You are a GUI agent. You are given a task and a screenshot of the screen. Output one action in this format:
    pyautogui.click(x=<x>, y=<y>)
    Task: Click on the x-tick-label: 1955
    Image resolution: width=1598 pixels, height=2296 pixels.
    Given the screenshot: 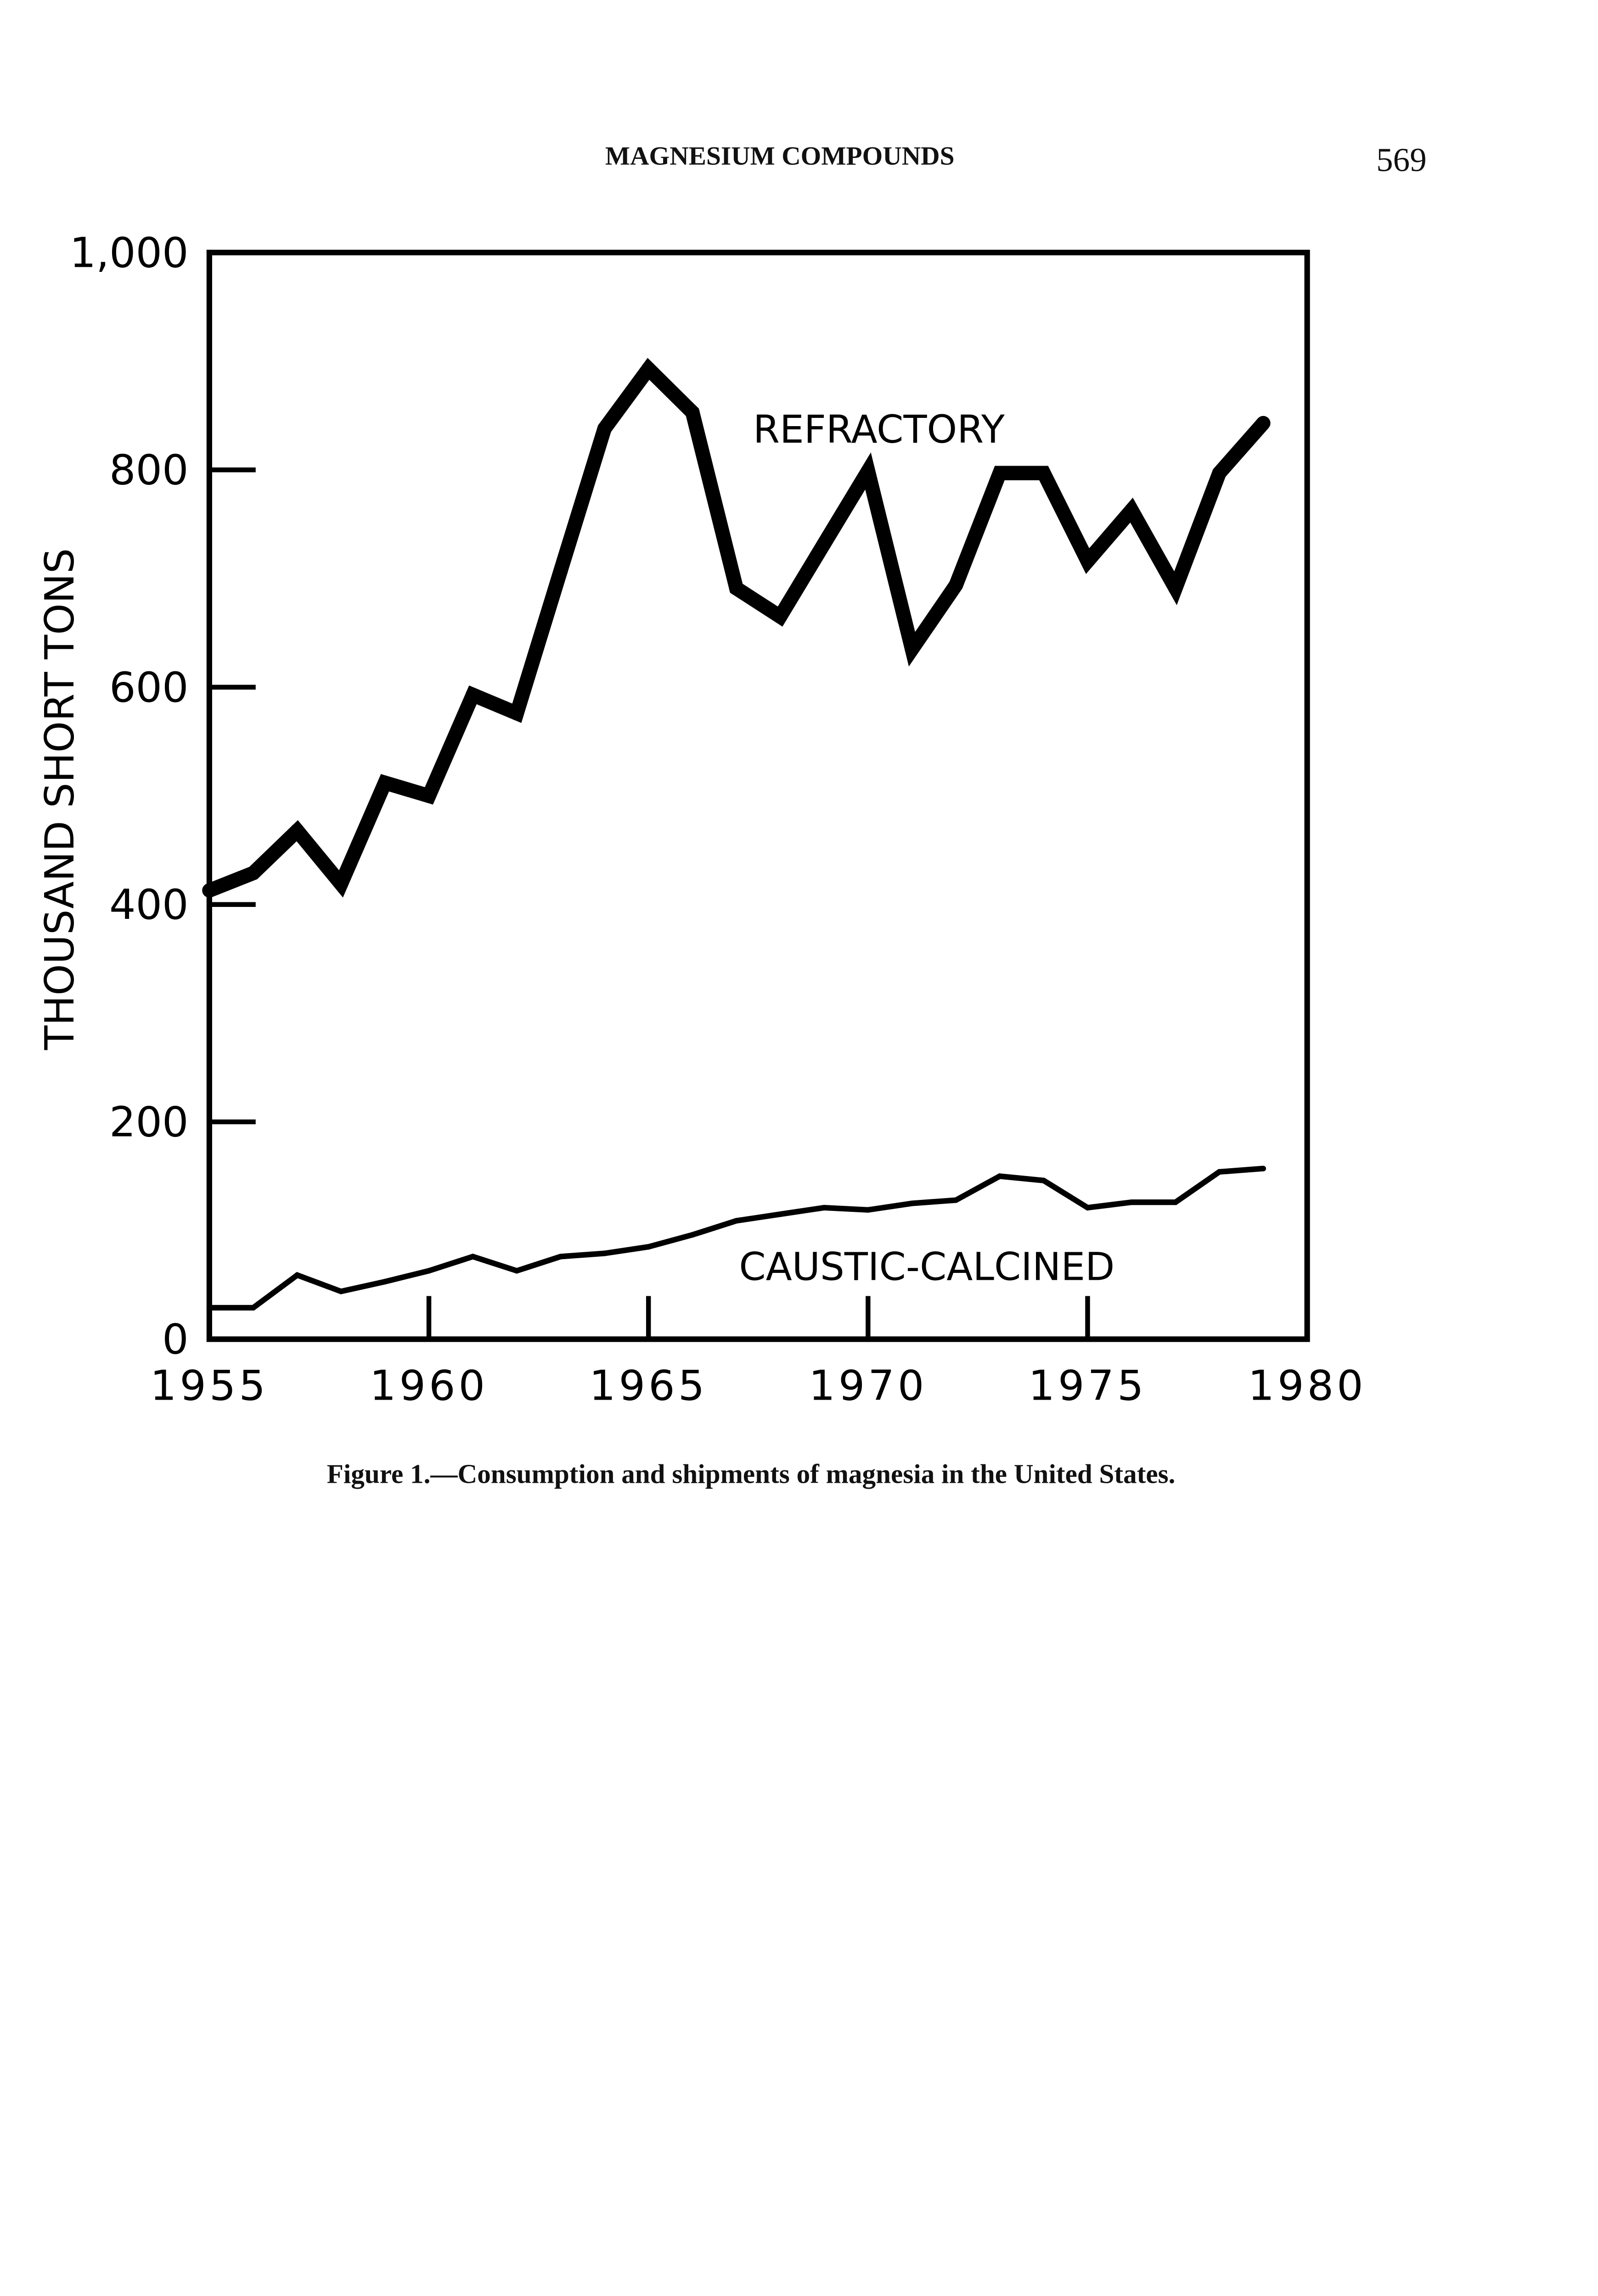 What is the action you would take?
    pyautogui.click(x=209, y=1386)
    